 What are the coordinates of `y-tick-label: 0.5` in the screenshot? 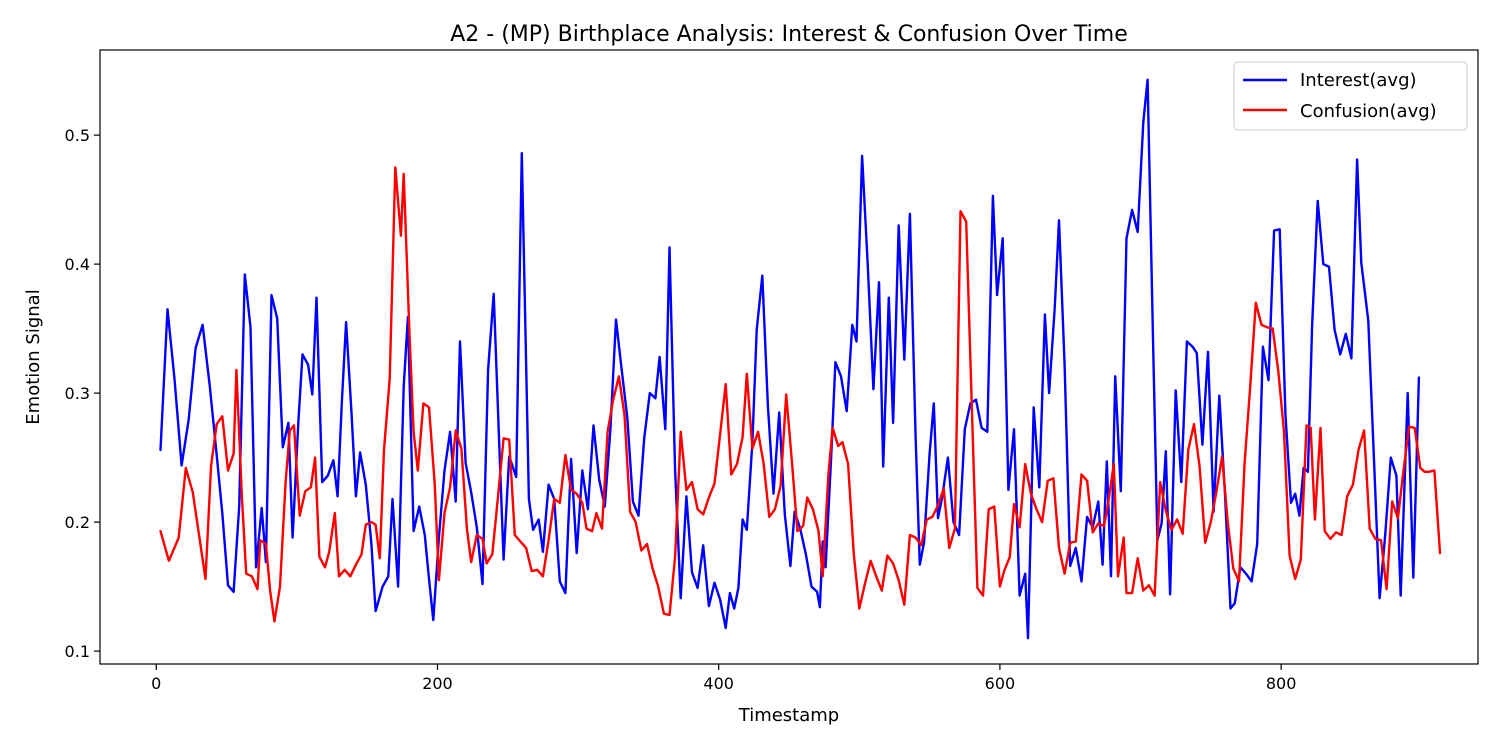 It's located at (77, 135).